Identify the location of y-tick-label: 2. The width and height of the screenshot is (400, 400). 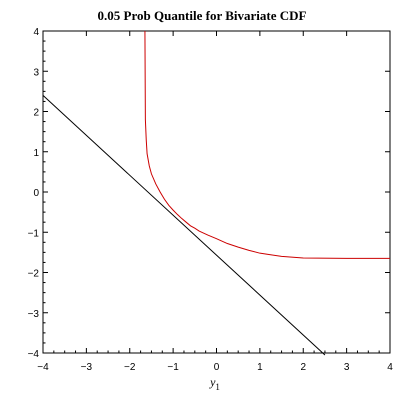
(36, 113).